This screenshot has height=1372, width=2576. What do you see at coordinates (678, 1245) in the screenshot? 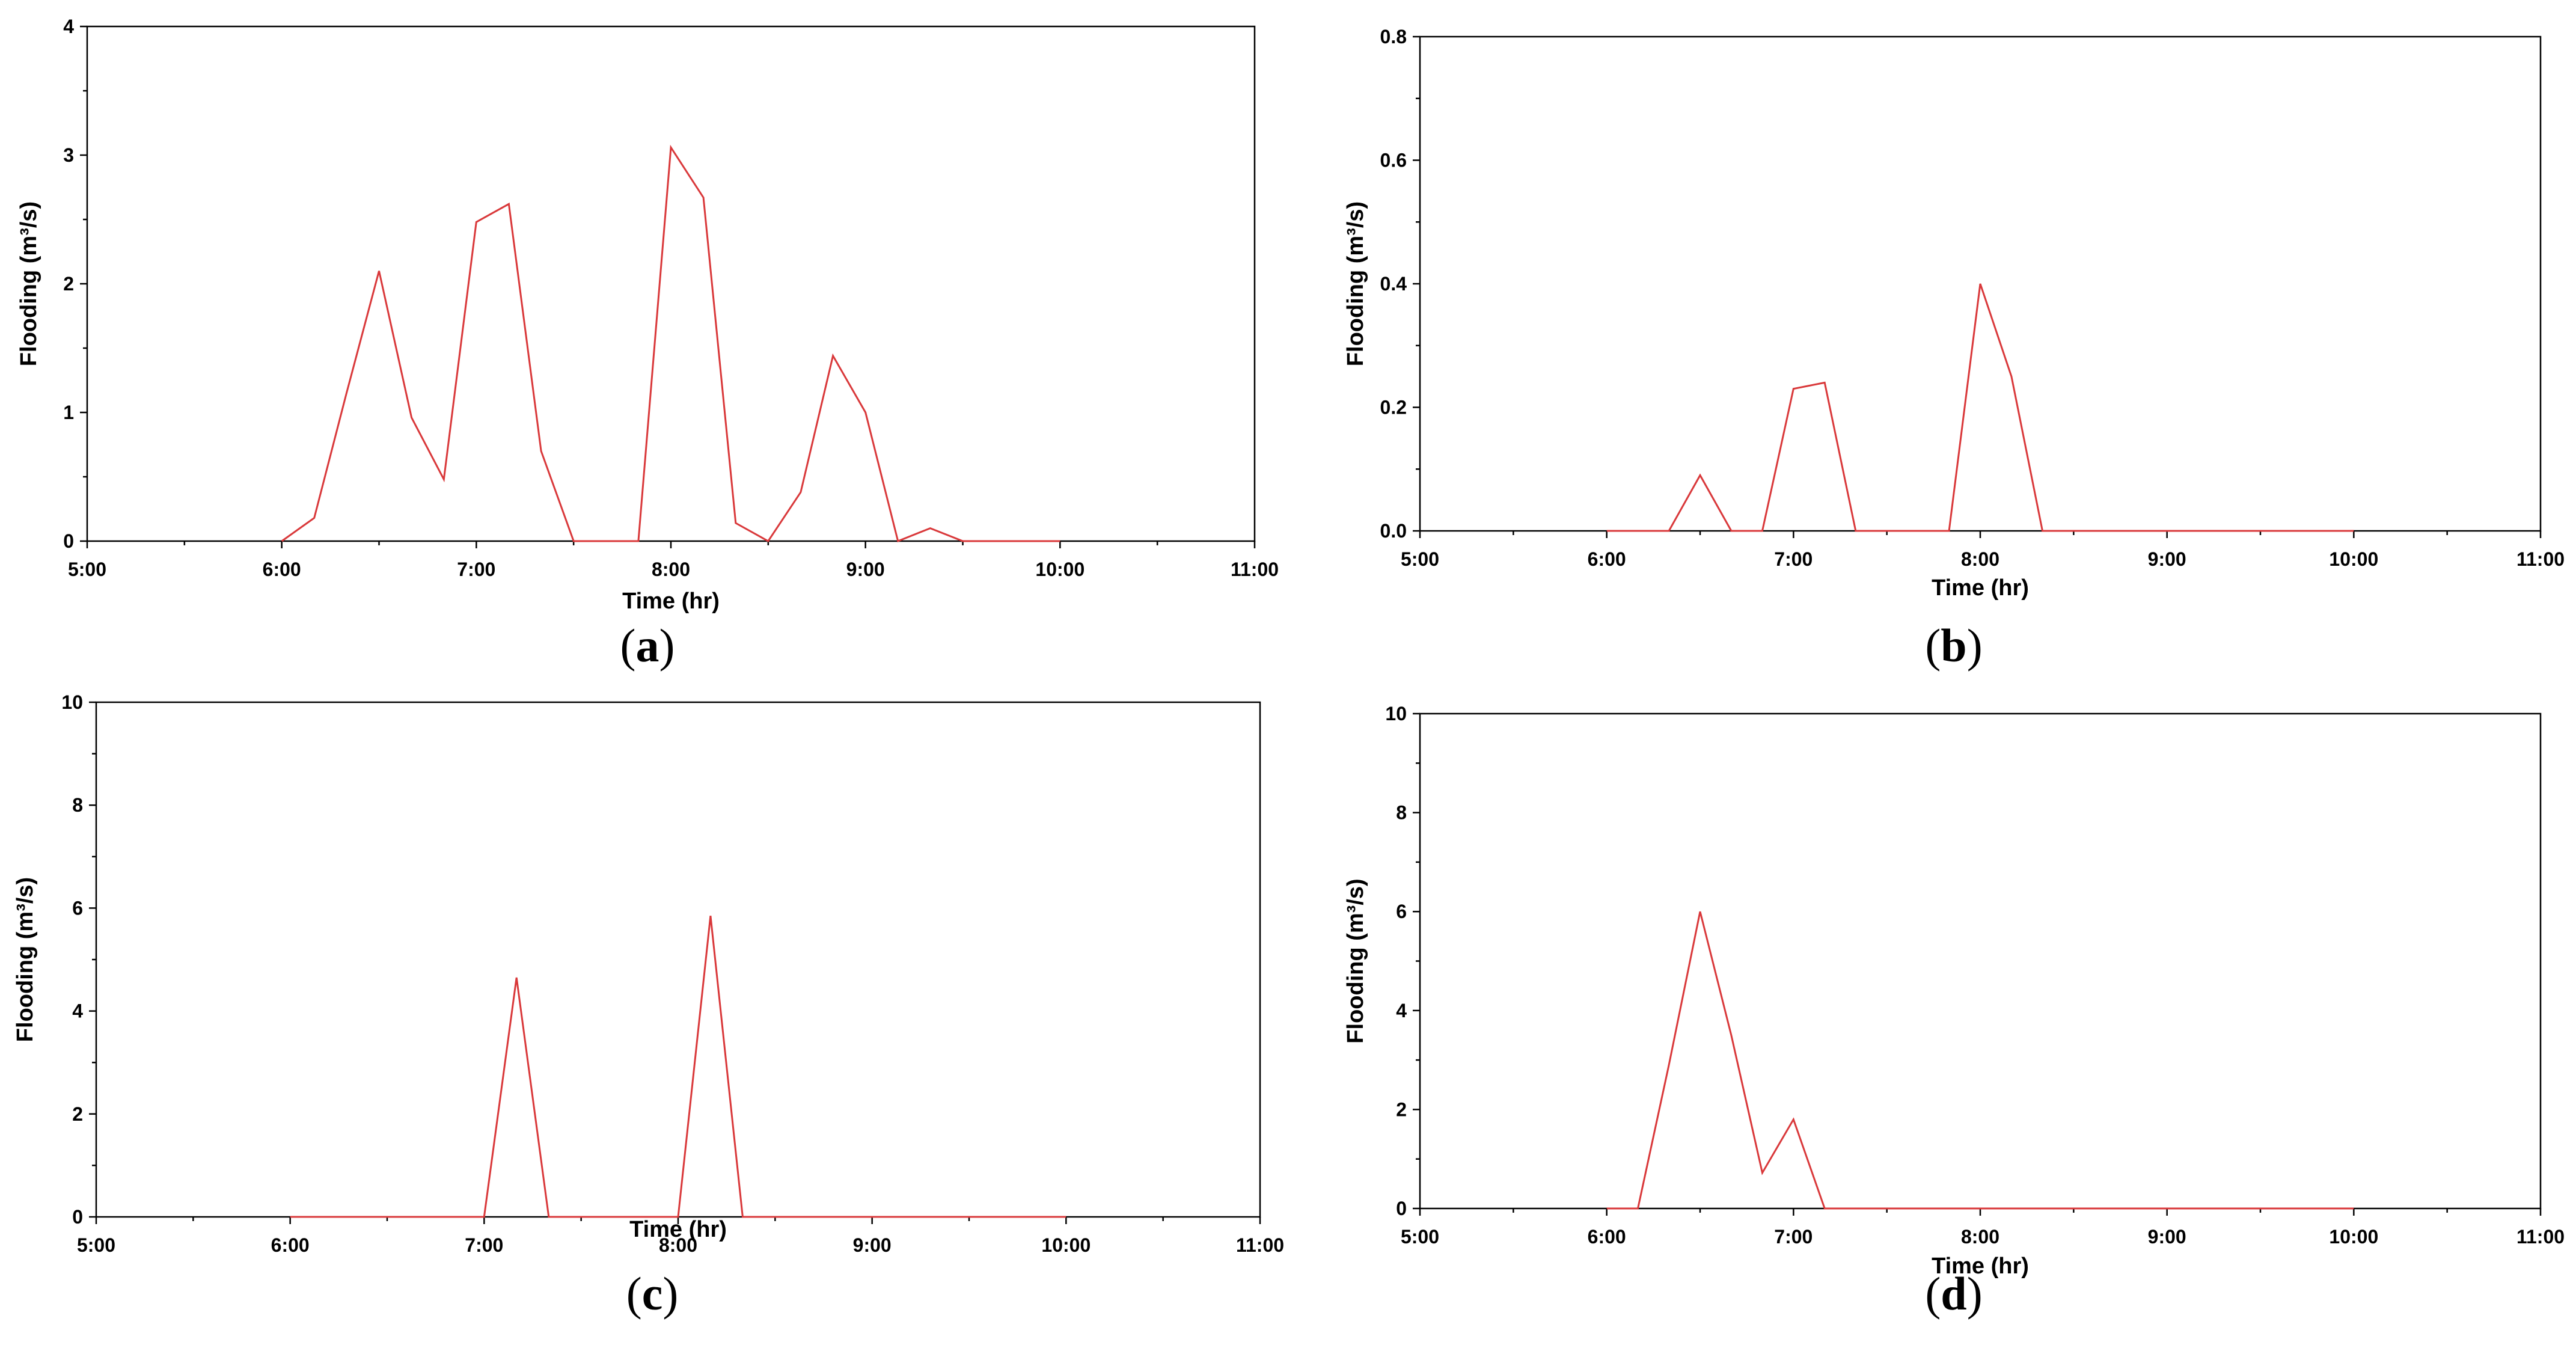
I see `x-tick-label-c: 8:00` at bounding box center [678, 1245].